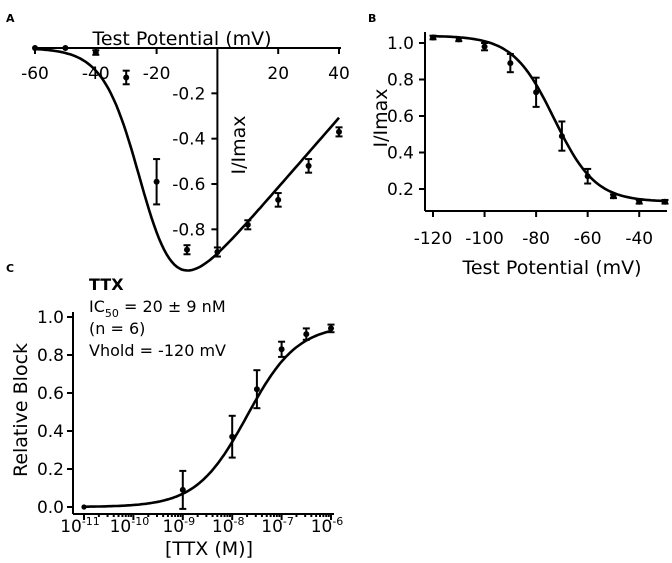 This screenshot has width=672, height=563. What do you see at coordinates (188, 94) in the screenshot?
I see `panel-a-y-tick-label: -0.2` at bounding box center [188, 94].